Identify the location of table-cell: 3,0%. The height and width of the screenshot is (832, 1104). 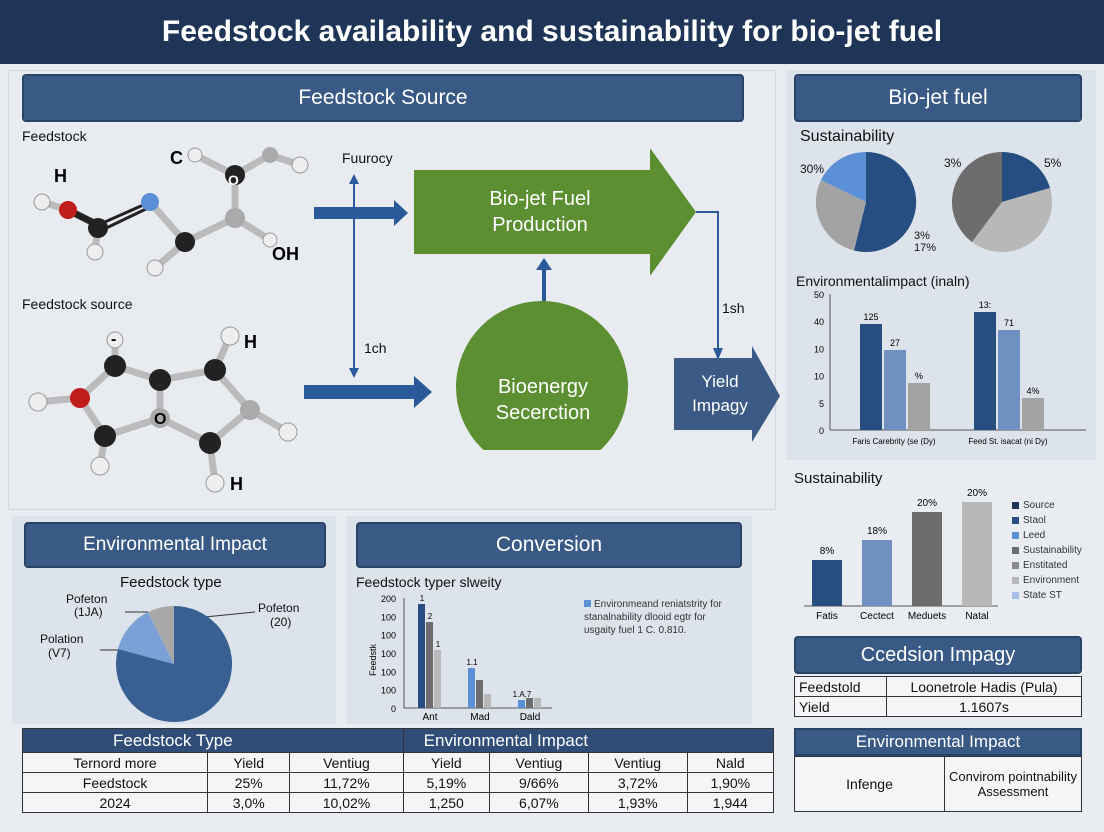
(249, 802).